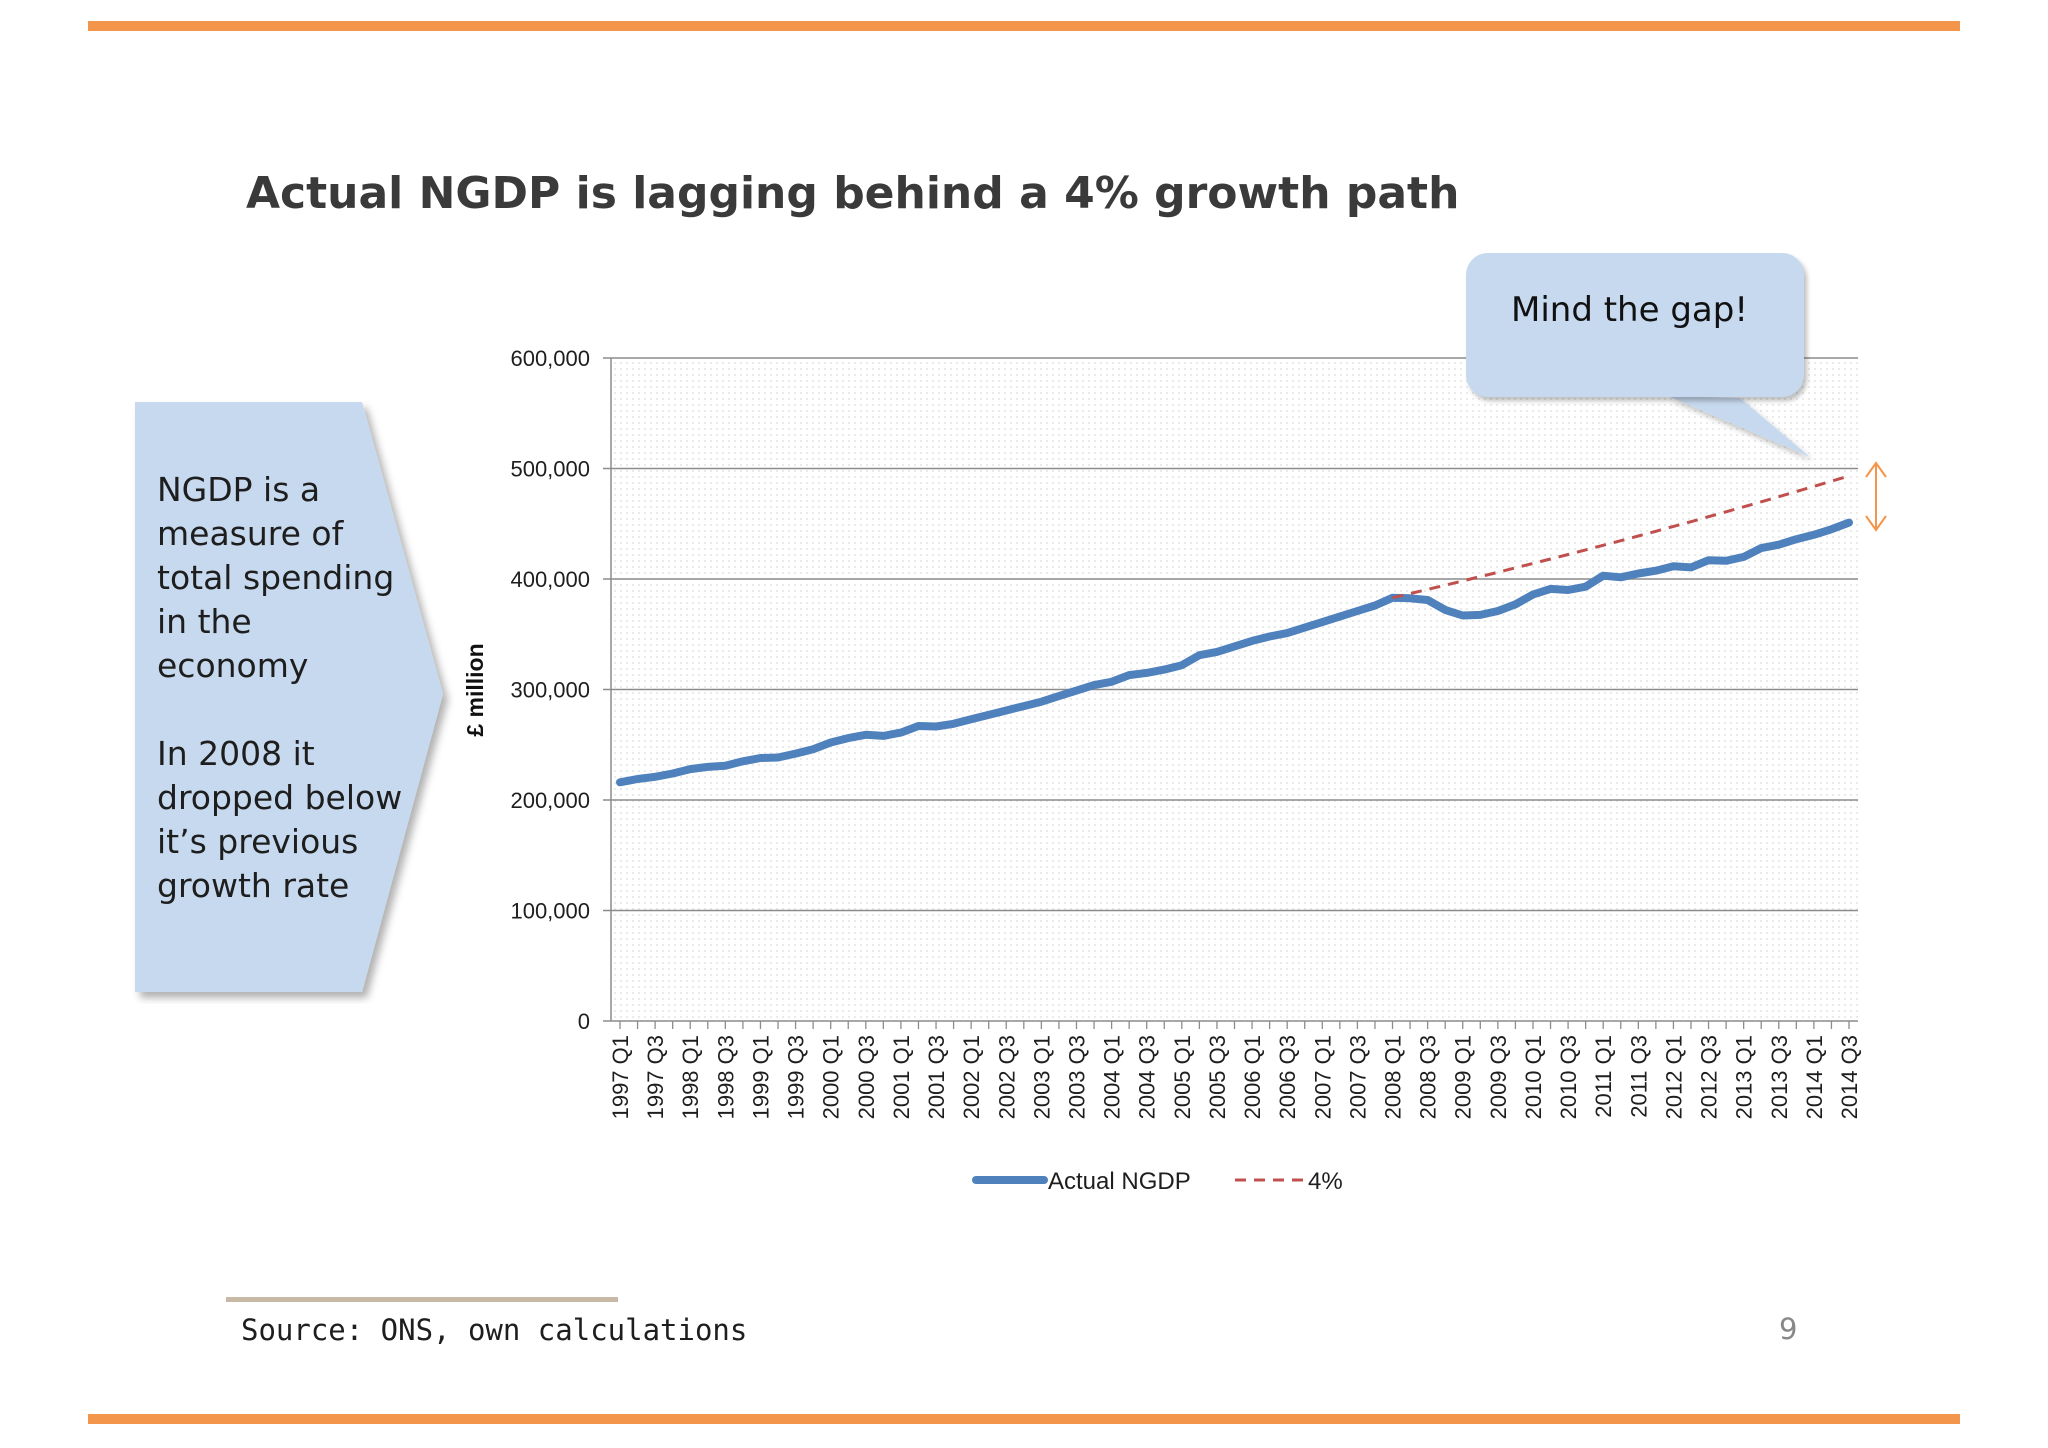 The height and width of the screenshot is (1448, 2048). What do you see at coordinates (936, 1077) in the screenshot?
I see `x-tick-label: 2001 Q3` at bounding box center [936, 1077].